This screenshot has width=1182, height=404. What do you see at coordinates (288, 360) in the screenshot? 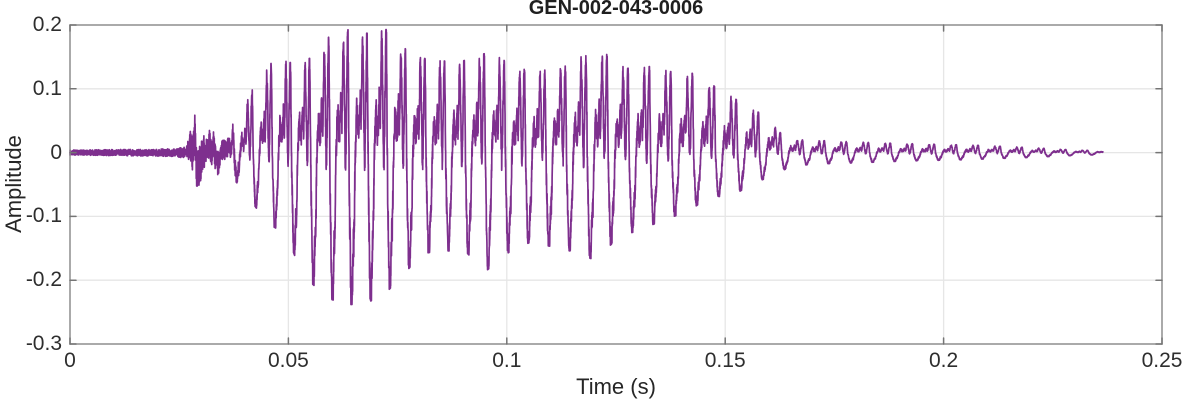
I see `x-tick-label: 0.05` at bounding box center [288, 360].